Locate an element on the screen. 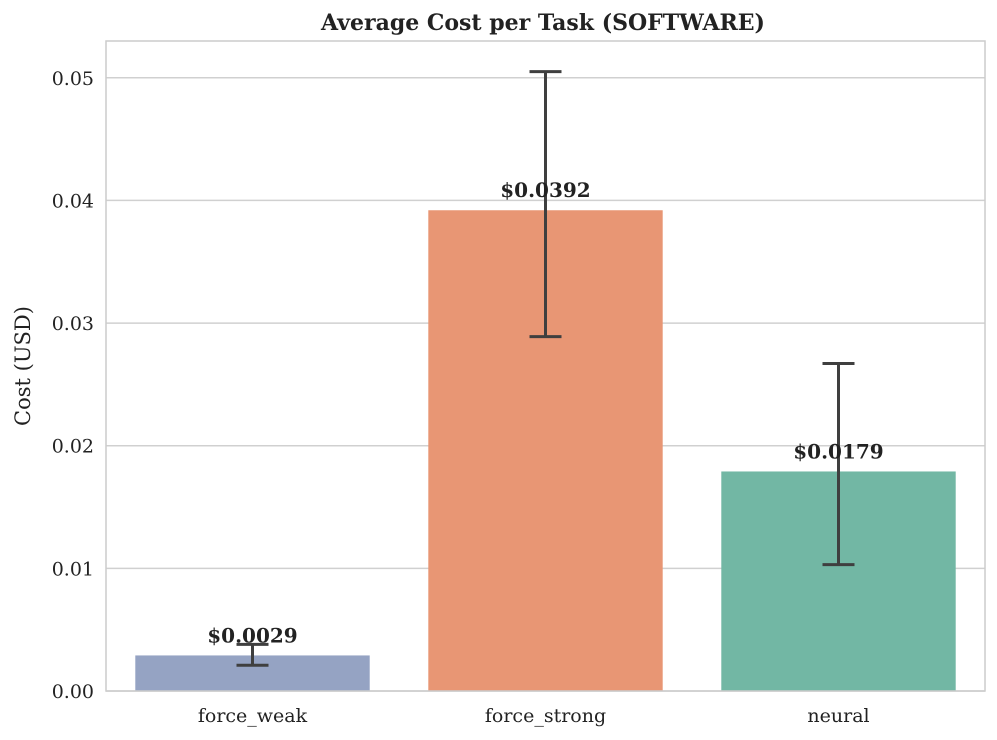 Image resolution: width=997 pixels, height=740 pixels. y-tick-label: 0.04 is located at coordinates (73, 201).